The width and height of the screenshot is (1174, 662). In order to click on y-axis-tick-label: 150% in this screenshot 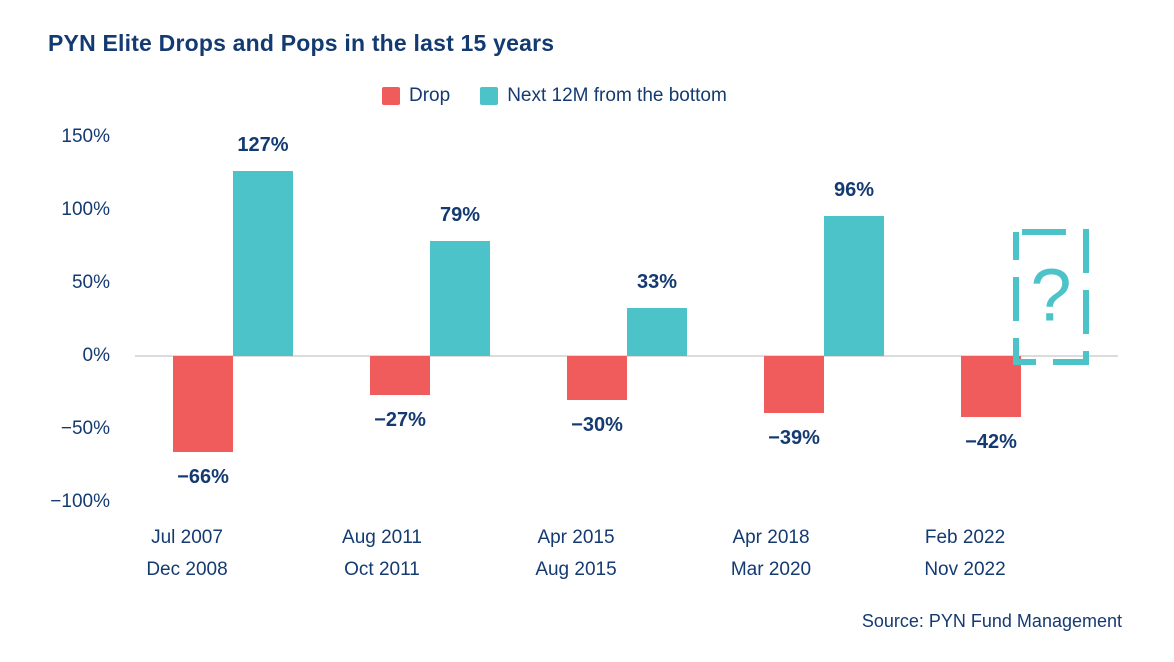, I will do `click(85, 136)`.